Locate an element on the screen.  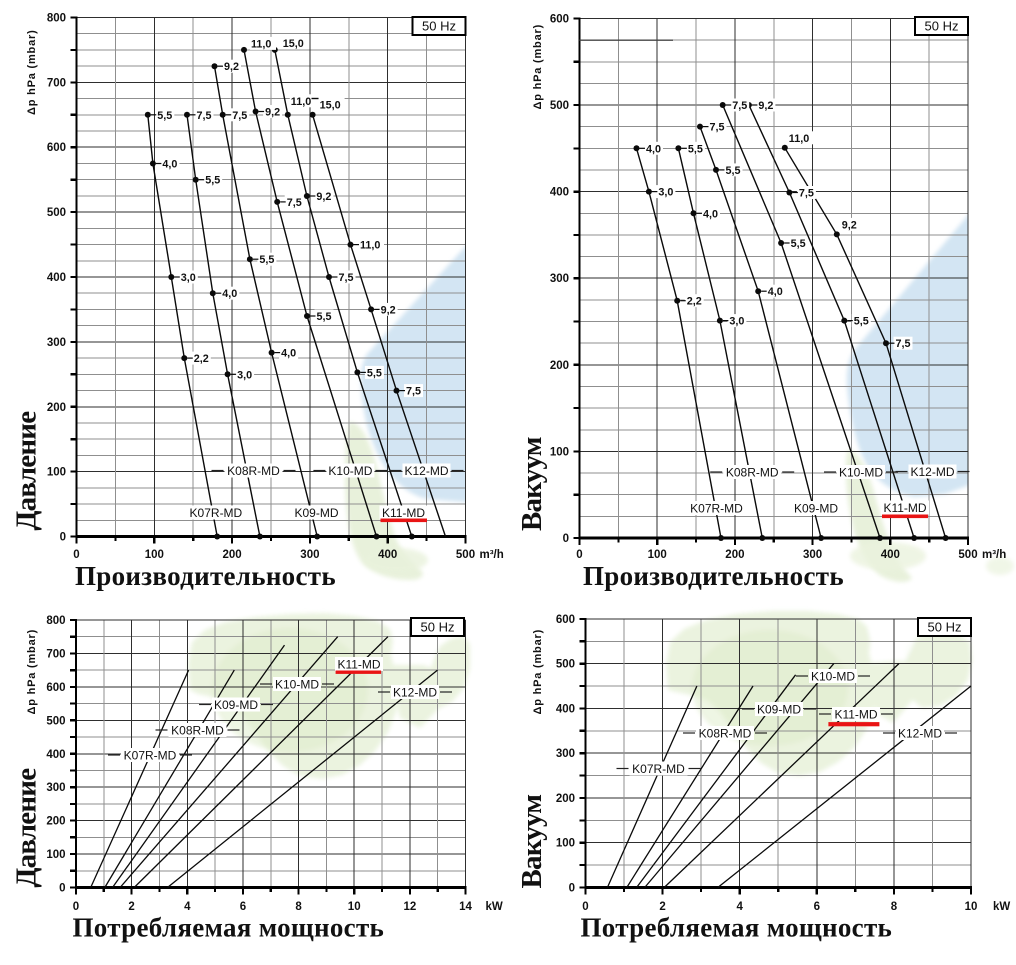
svg-text: kW is located at coordinates (1001, 907).